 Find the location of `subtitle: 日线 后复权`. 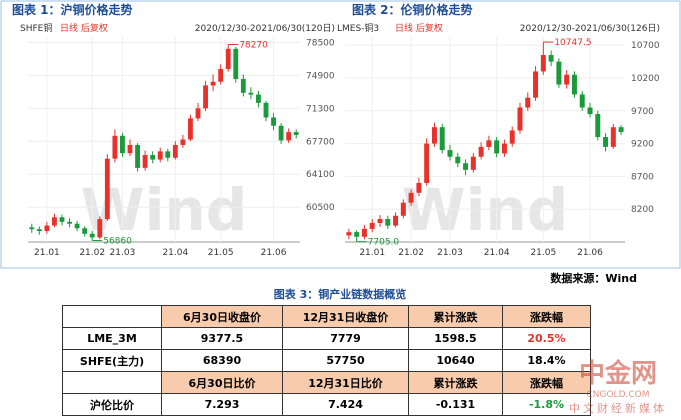

subtitle: 日线 后复权 is located at coordinates (419, 28).